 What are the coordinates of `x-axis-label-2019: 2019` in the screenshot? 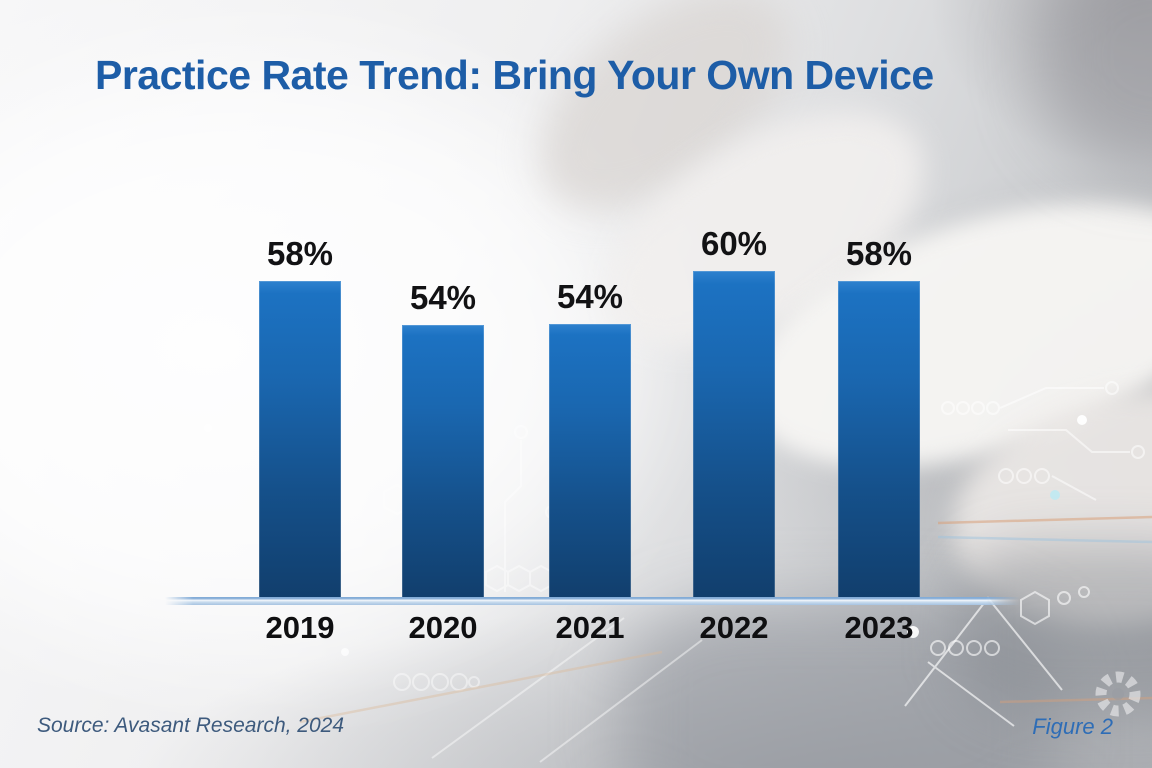 It's located at (300, 627).